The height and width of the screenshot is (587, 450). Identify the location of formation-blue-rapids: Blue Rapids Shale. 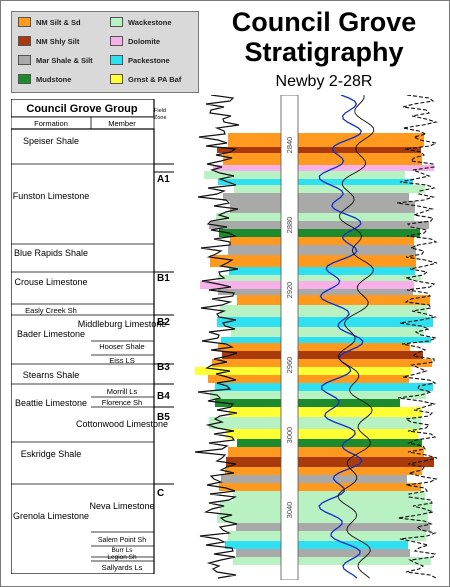
(51, 253).